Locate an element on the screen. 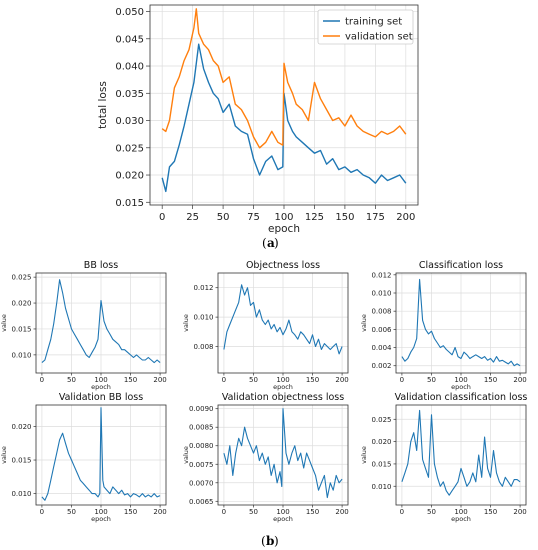 The image size is (538, 550). y-tick-label: 0.045 is located at coordinates (129, 39).